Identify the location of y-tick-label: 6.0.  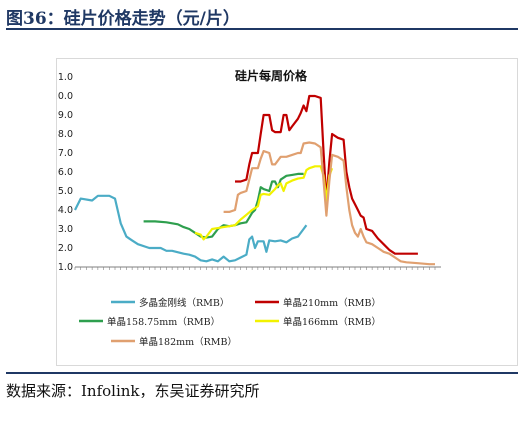
(65, 172).